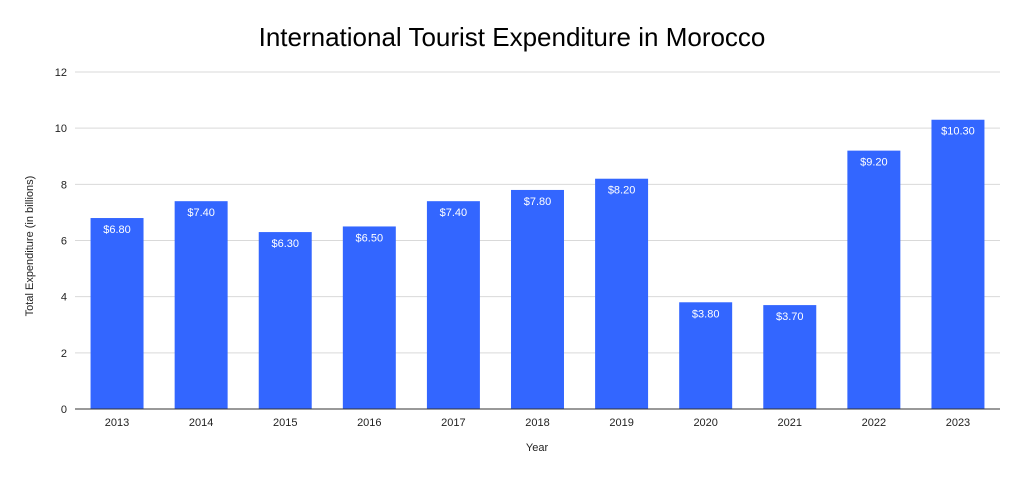 The height and width of the screenshot is (477, 1024). Describe the element at coordinates (64, 185) in the screenshot. I see `y-tick-label: 8` at that location.